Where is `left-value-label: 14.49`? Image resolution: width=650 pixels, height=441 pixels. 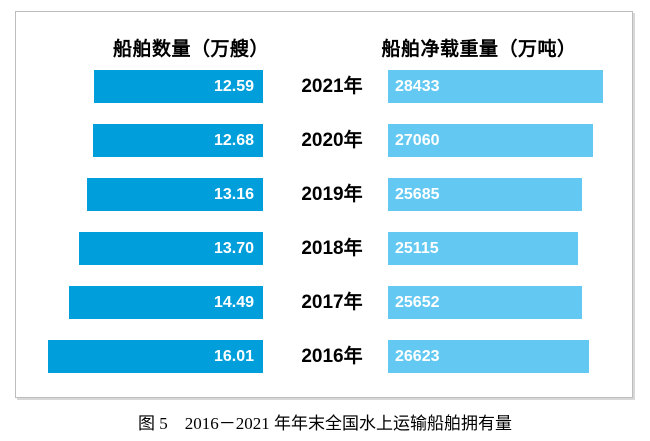
left-value-label: 14.49 is located at coordinates (233, 302).